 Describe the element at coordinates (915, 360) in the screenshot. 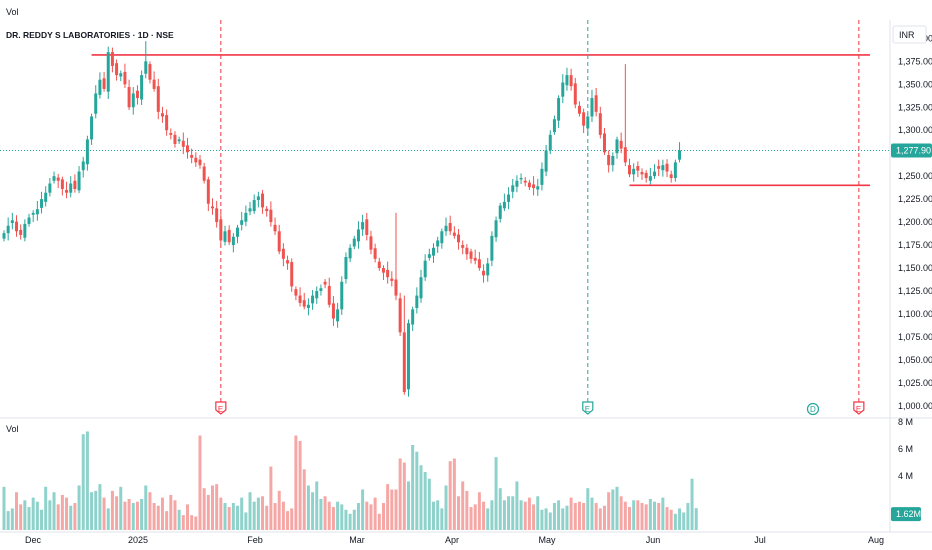

I see `price-tick-label: 1,050.00` at that location.